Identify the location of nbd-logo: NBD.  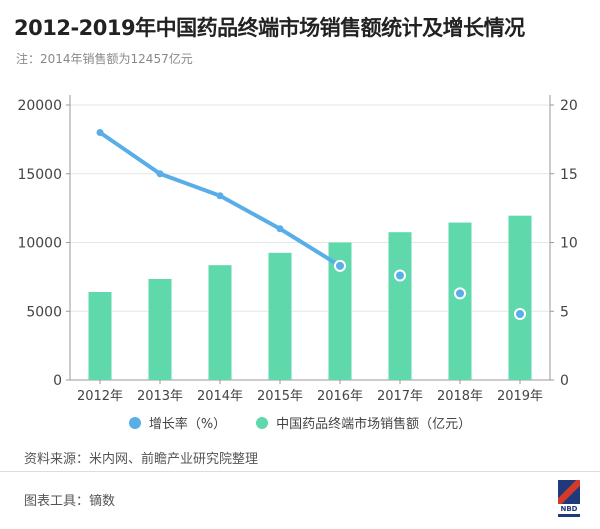
(569, 499).